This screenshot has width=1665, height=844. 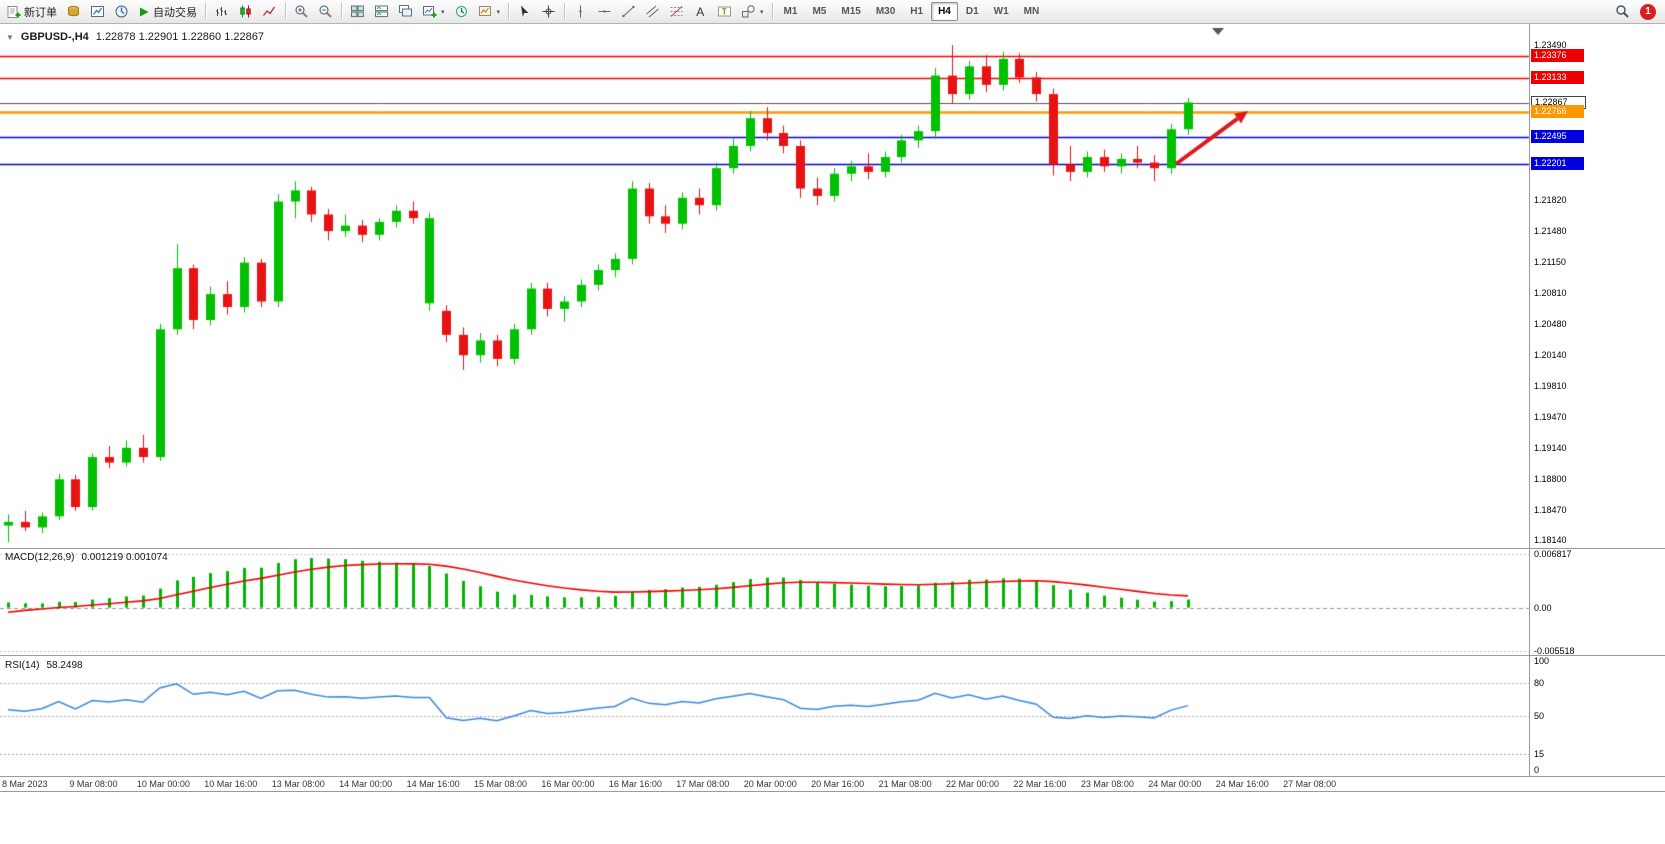 I want to click on search-icon, so click(x=1622, y=11).